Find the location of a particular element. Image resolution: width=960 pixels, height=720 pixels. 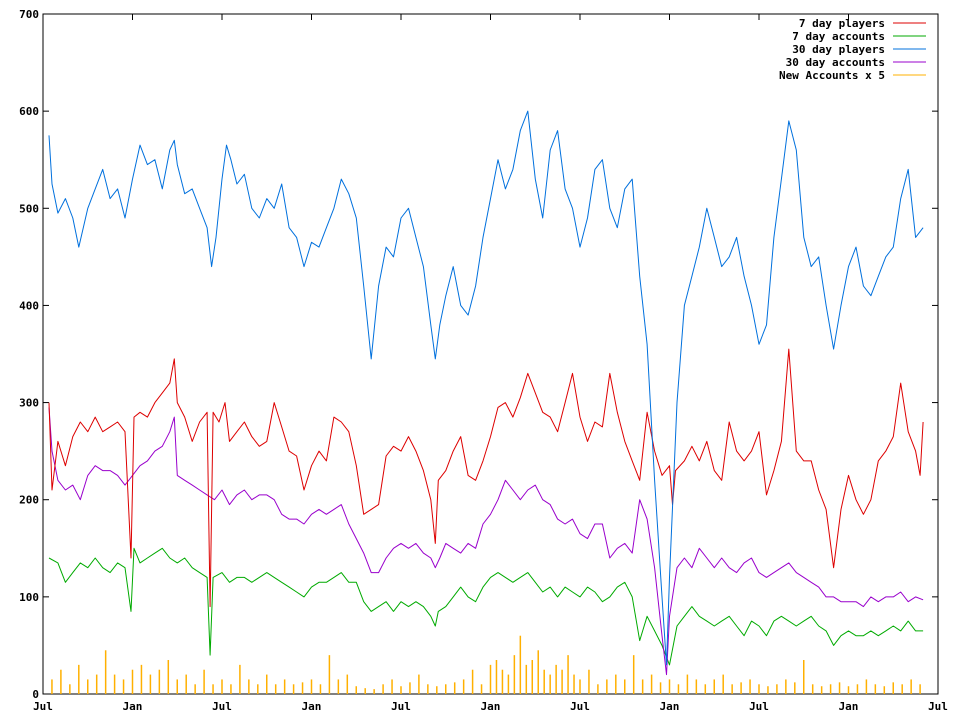

legend-label: 7 day accounts is located at coordinates (838, 36).